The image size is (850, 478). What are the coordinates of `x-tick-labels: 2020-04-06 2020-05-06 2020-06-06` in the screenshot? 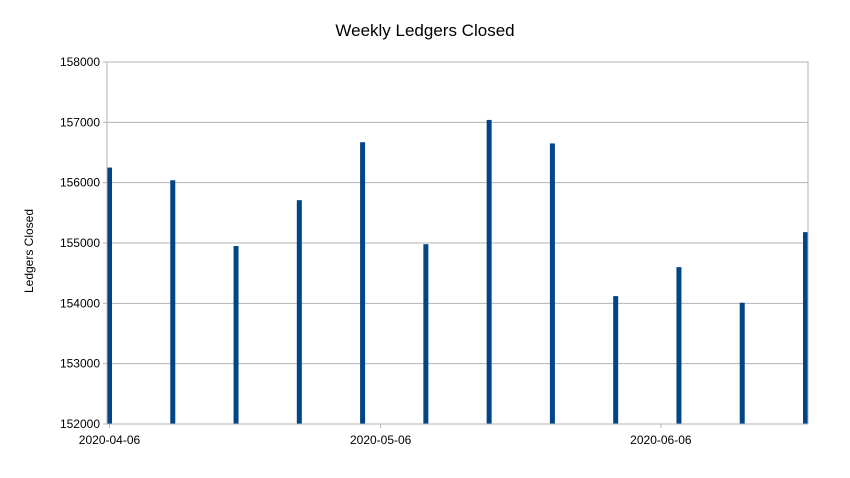 It's located at (385, 435).